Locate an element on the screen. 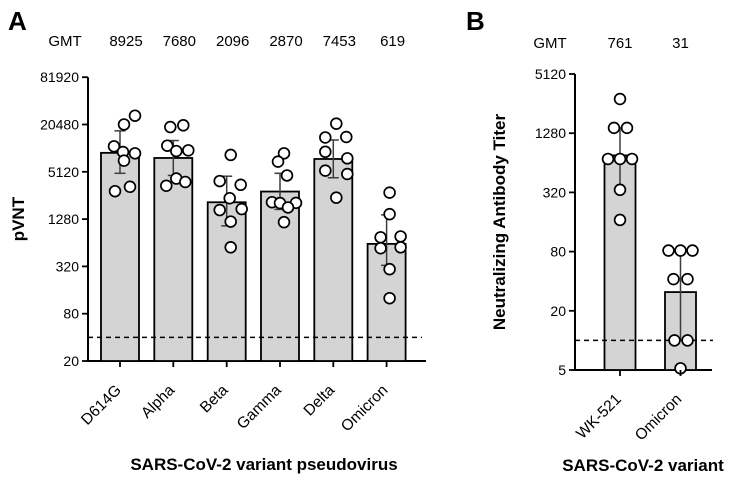  bar-Beta is located at coordinates (226, 281).